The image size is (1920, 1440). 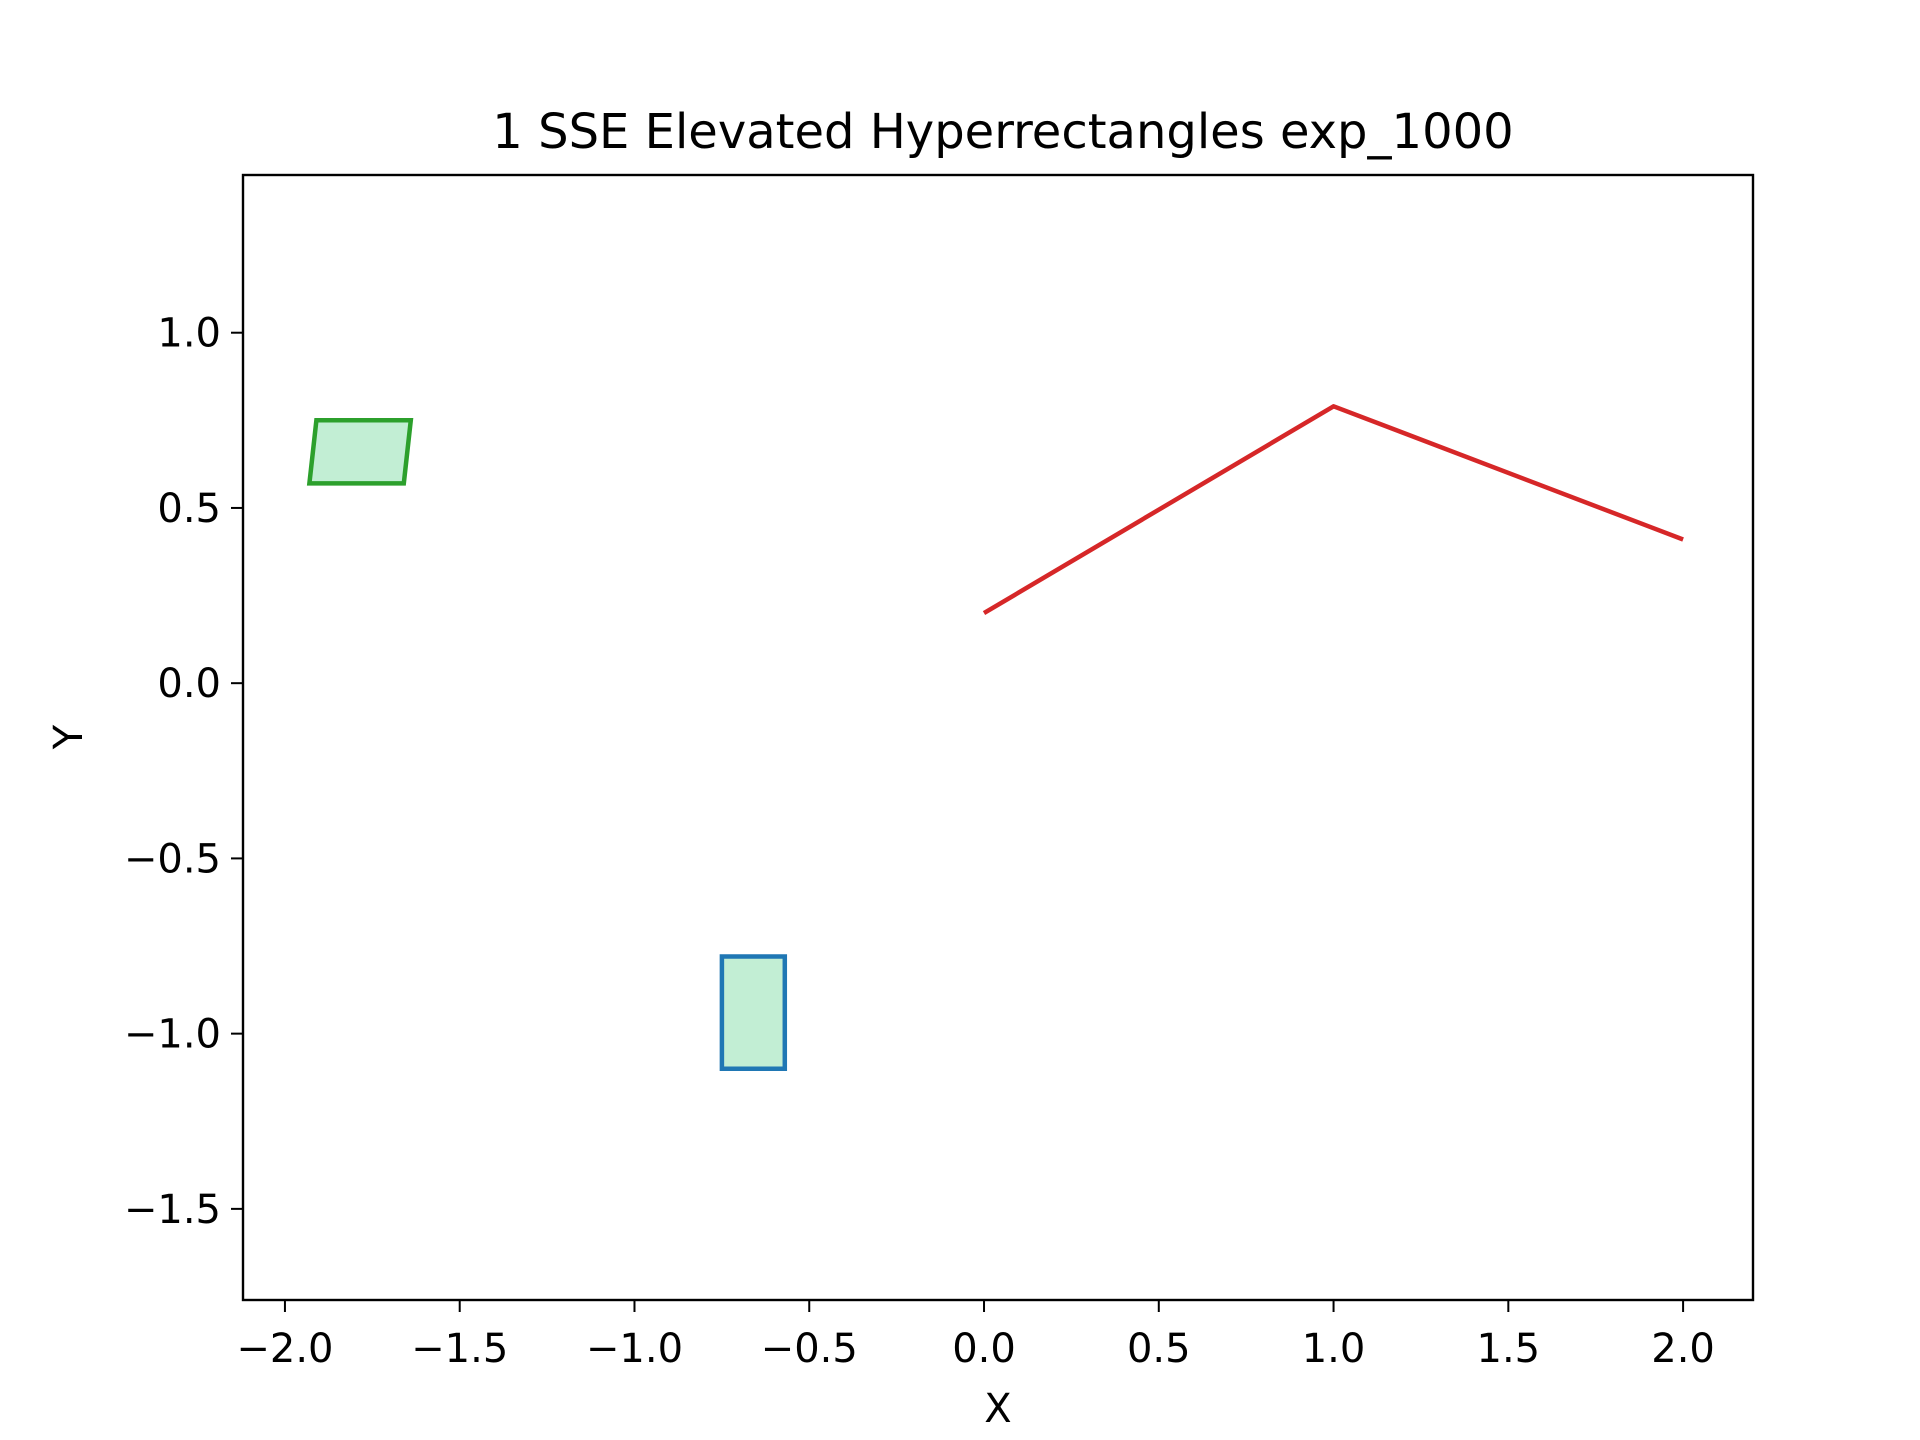 I want to click on series-layer, so click(x=1333, y=510).